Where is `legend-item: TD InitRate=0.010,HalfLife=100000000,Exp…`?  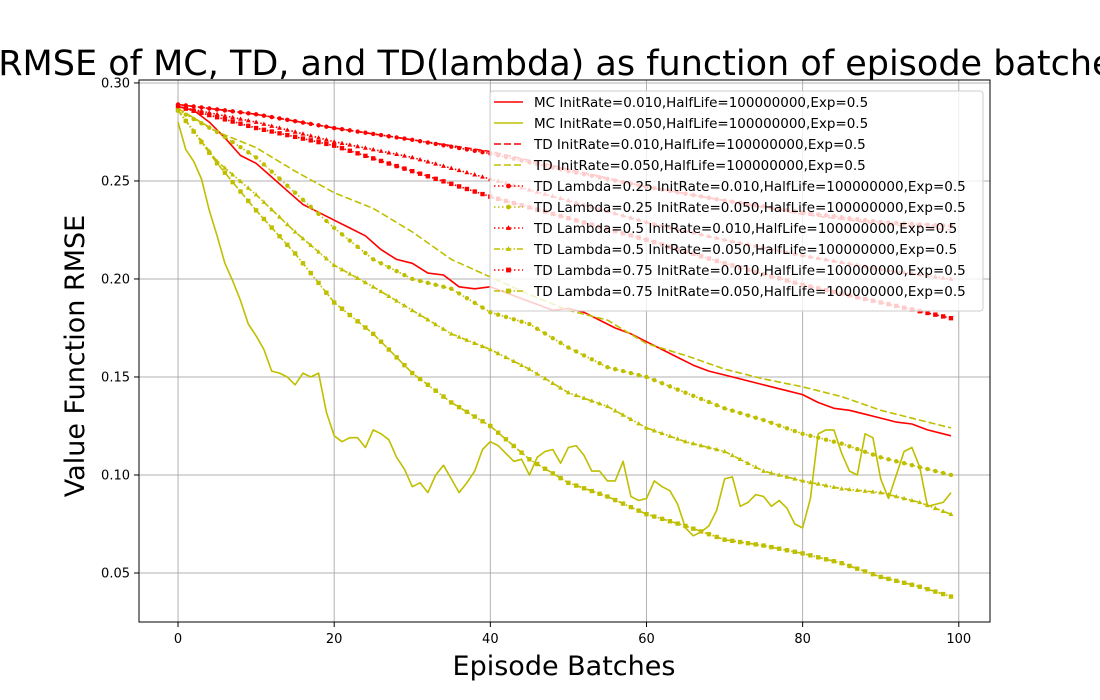 legend-item: TD InitRate=0.010,HalfLife=100000000,Exp… is located at coordinates (680, 145).